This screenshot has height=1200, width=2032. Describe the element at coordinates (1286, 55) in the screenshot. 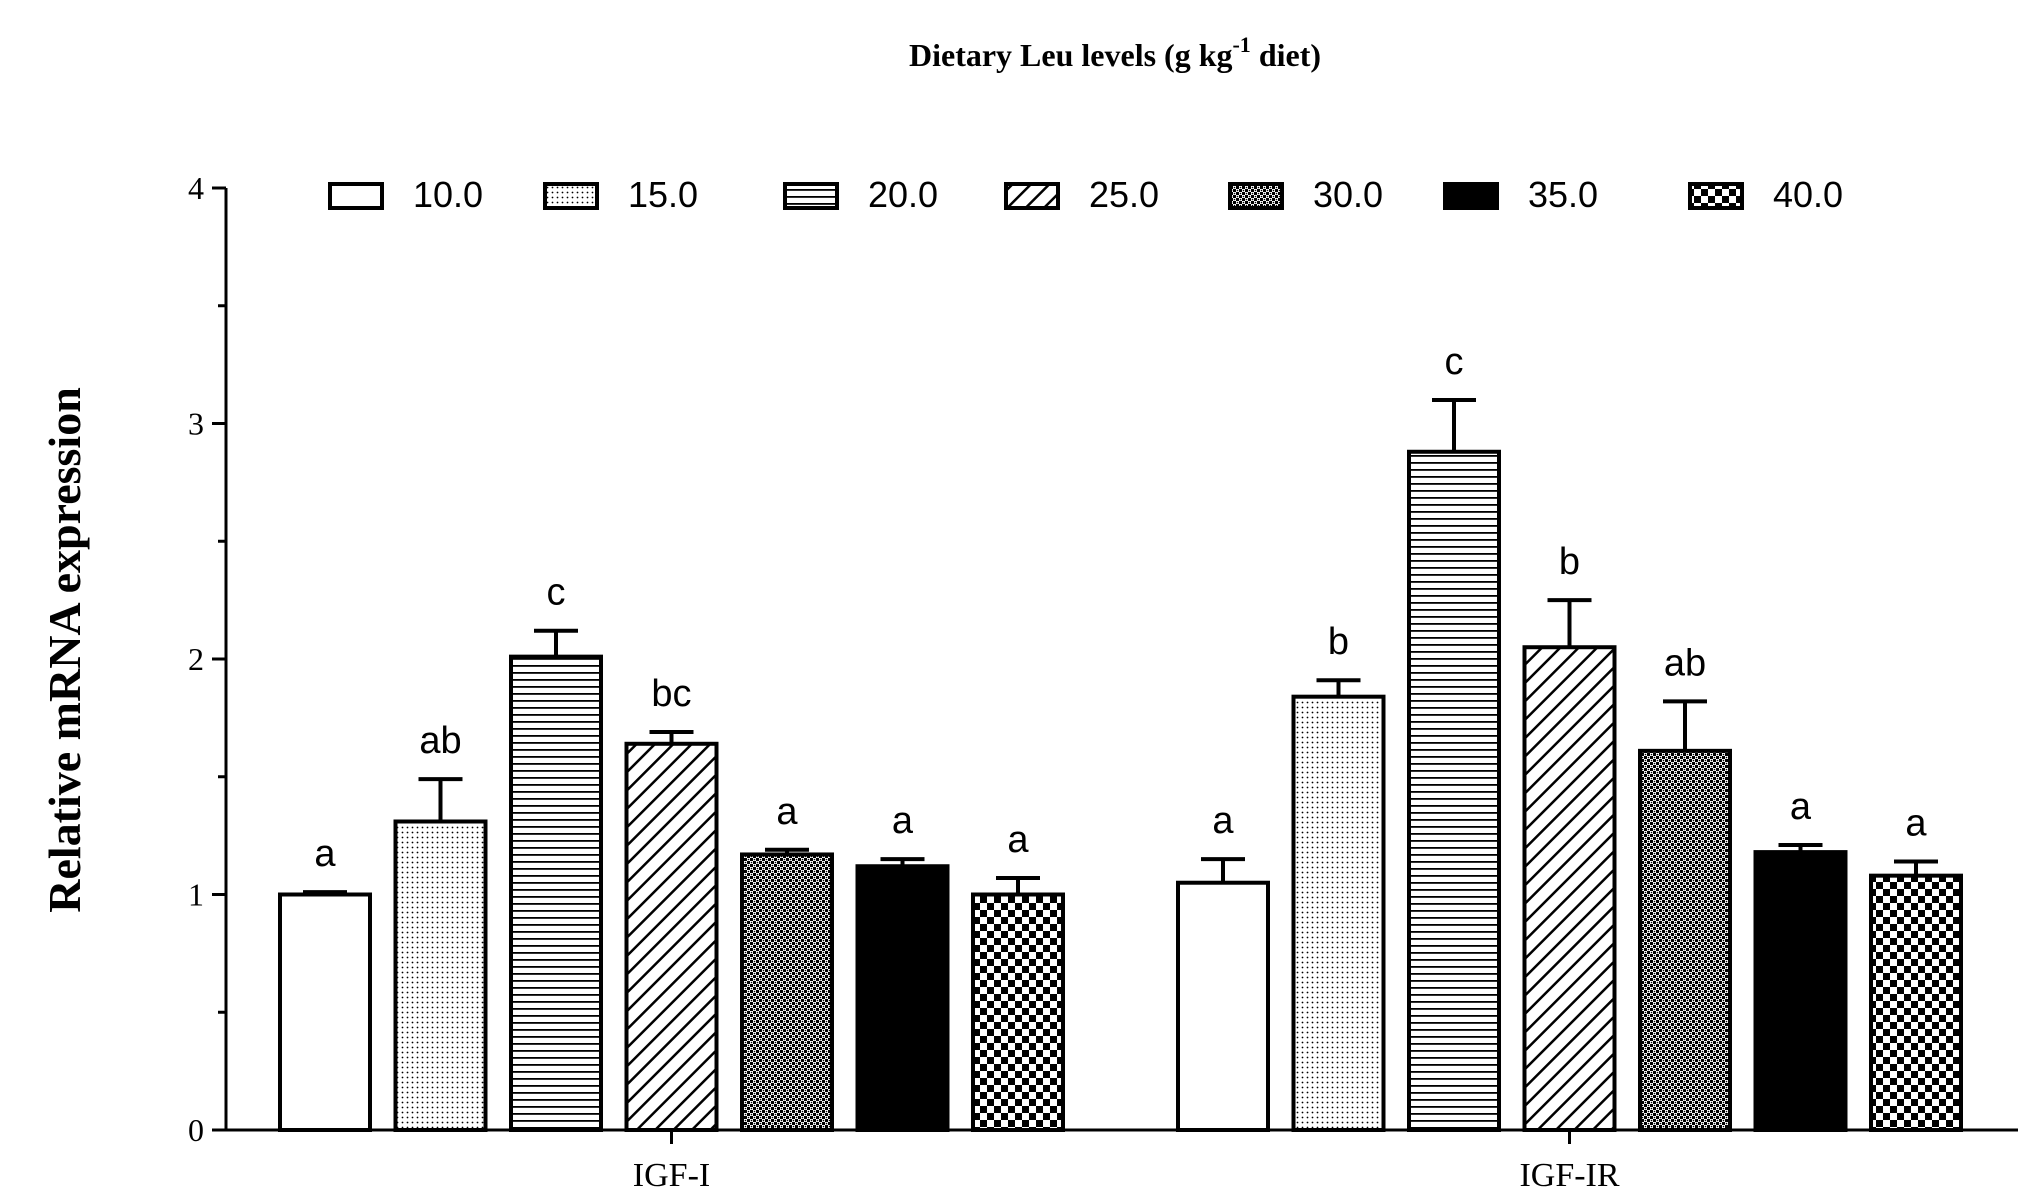

I see `chart-title-tail: diet)` at that location.